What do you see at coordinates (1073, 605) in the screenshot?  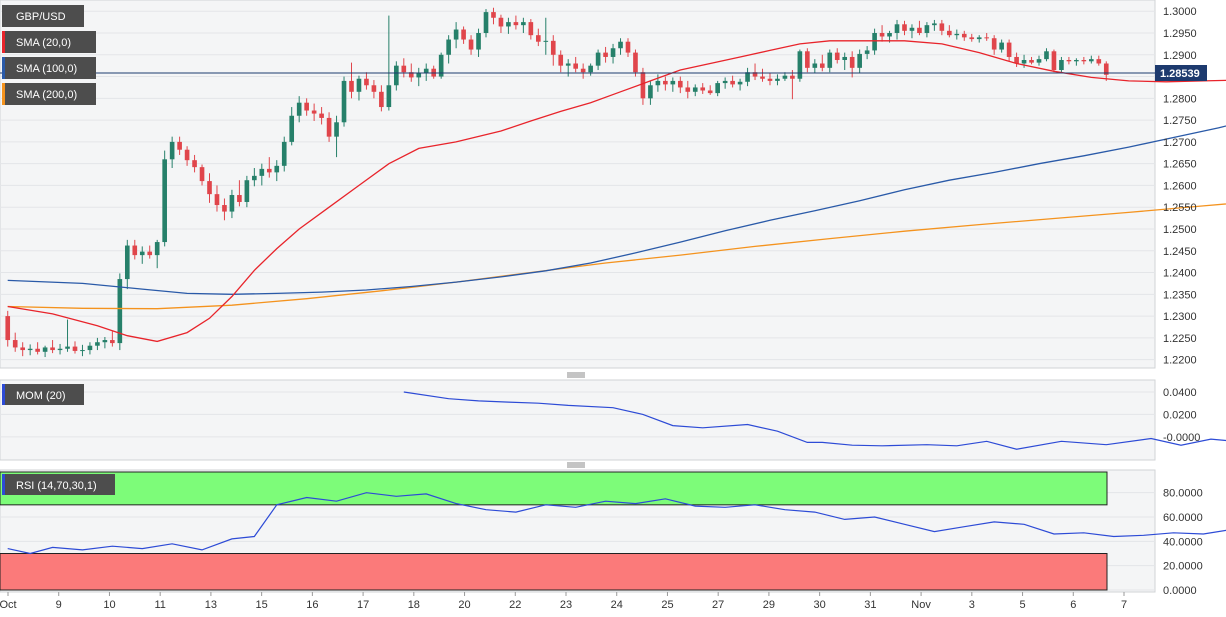 I see `time-tick-label: 6` at bounding box center [1073, 605].